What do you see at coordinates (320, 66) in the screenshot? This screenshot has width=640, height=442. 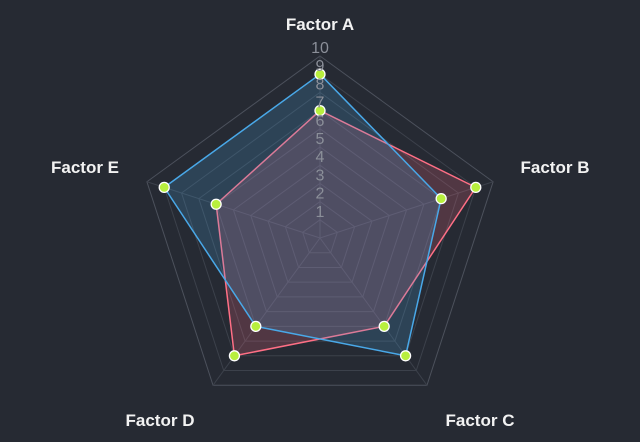 I see `tick-label: 9` at bounding box center [320, 66].